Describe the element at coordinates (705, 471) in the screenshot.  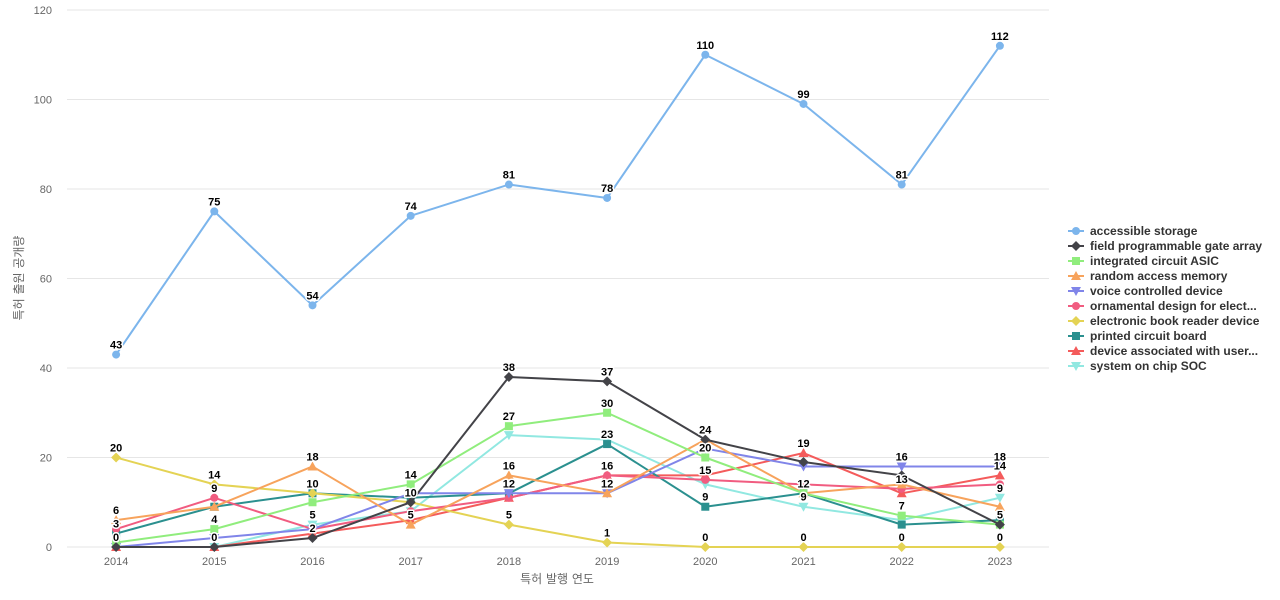
I see `data-label-halo: 15` at that location.